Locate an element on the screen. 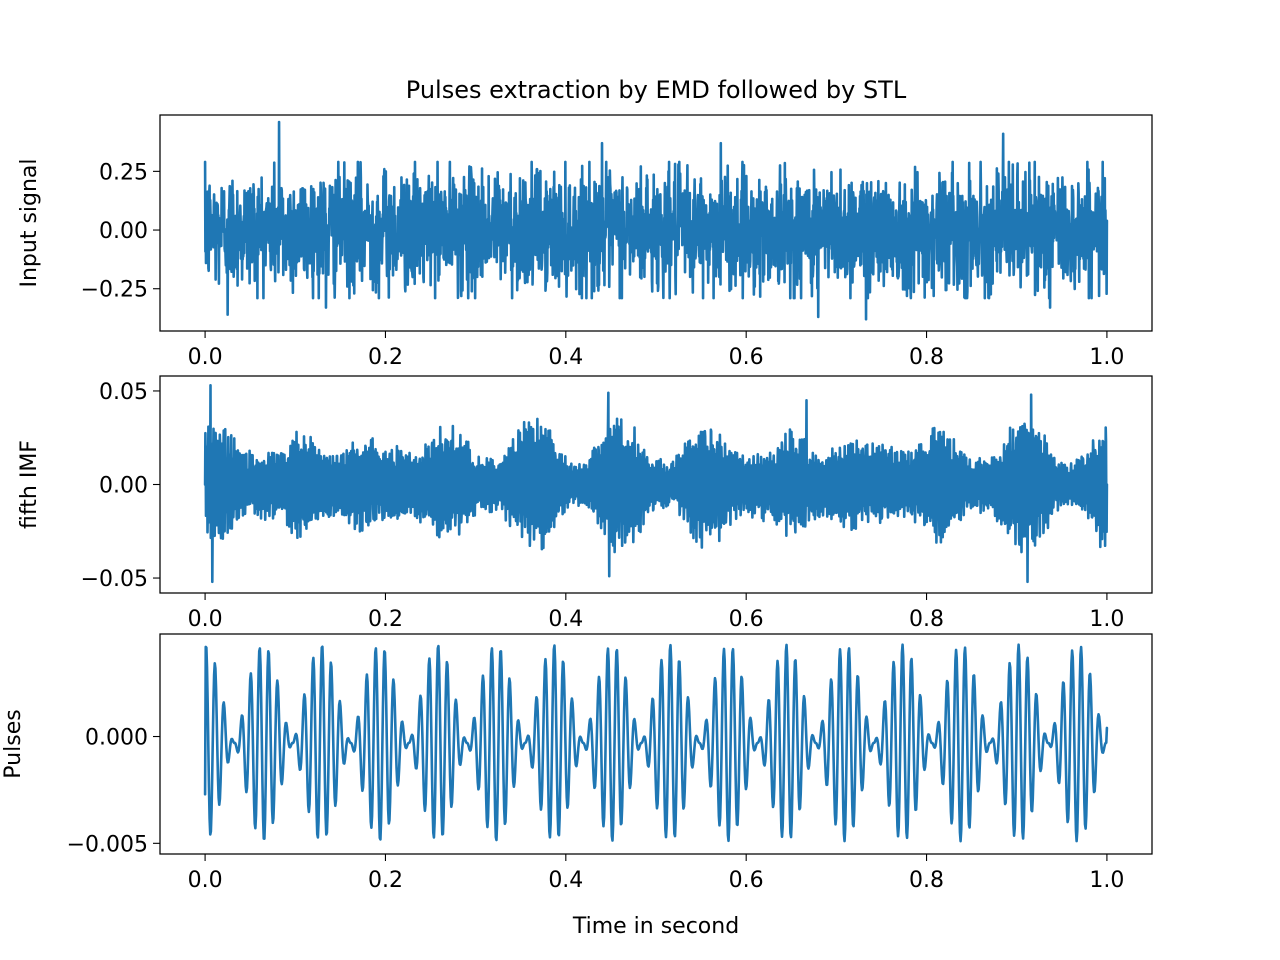 The height and width of the screenshot is (960, 1280). y-axis-label: Input signal is located at coordinates (29, 222).